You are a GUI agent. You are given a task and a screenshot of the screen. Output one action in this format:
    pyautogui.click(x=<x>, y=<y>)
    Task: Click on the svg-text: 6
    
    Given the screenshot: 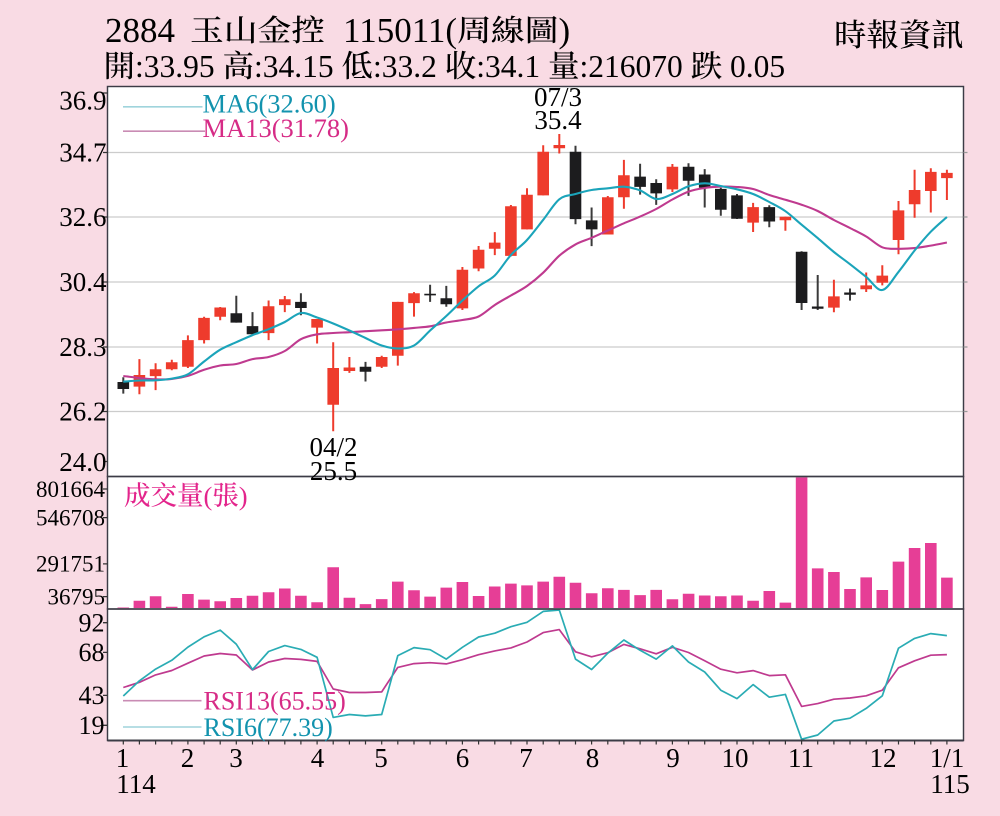 What is the action you would take?
    pyautogui.click(x=463, y=758)
    